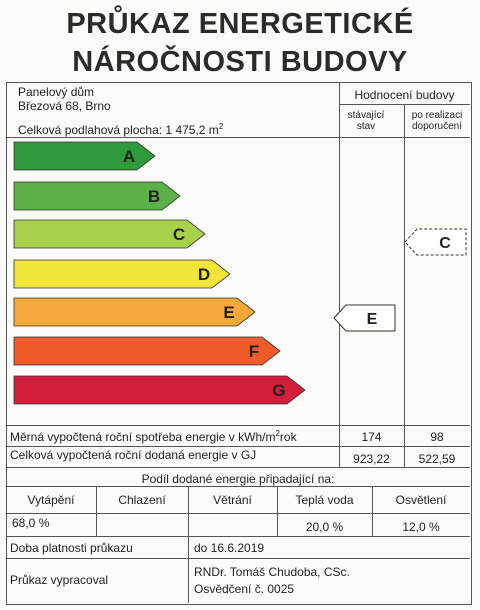 The image size is (480, 610). I want to click on floor-area: Celková podlahová plocha: 1 475,2 m2, so click(121, 129).